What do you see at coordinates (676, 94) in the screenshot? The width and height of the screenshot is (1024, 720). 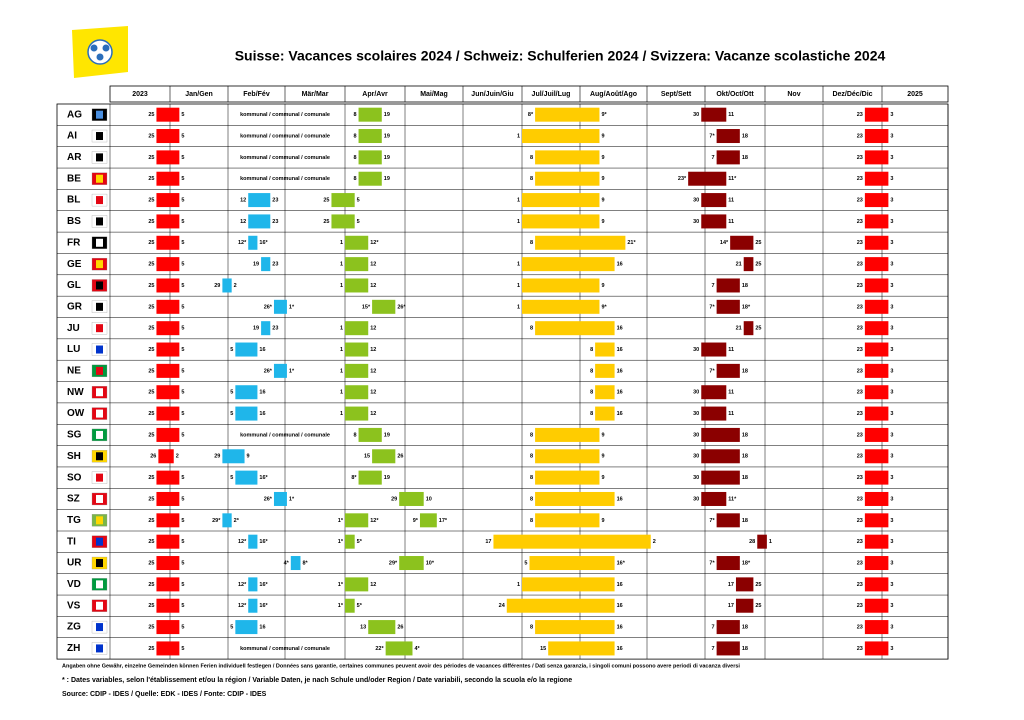 I see `column-header: Sept/Sett` at bounding box center [676, 94].